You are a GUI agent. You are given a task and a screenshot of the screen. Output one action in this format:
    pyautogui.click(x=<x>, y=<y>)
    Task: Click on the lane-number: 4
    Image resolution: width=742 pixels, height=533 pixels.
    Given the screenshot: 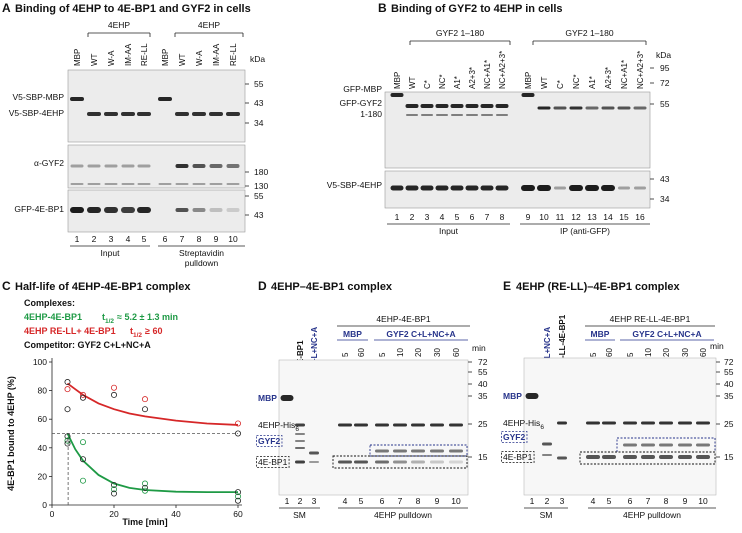 What is the action you would take?
    pyautogui.click(x=345, y=501)
    